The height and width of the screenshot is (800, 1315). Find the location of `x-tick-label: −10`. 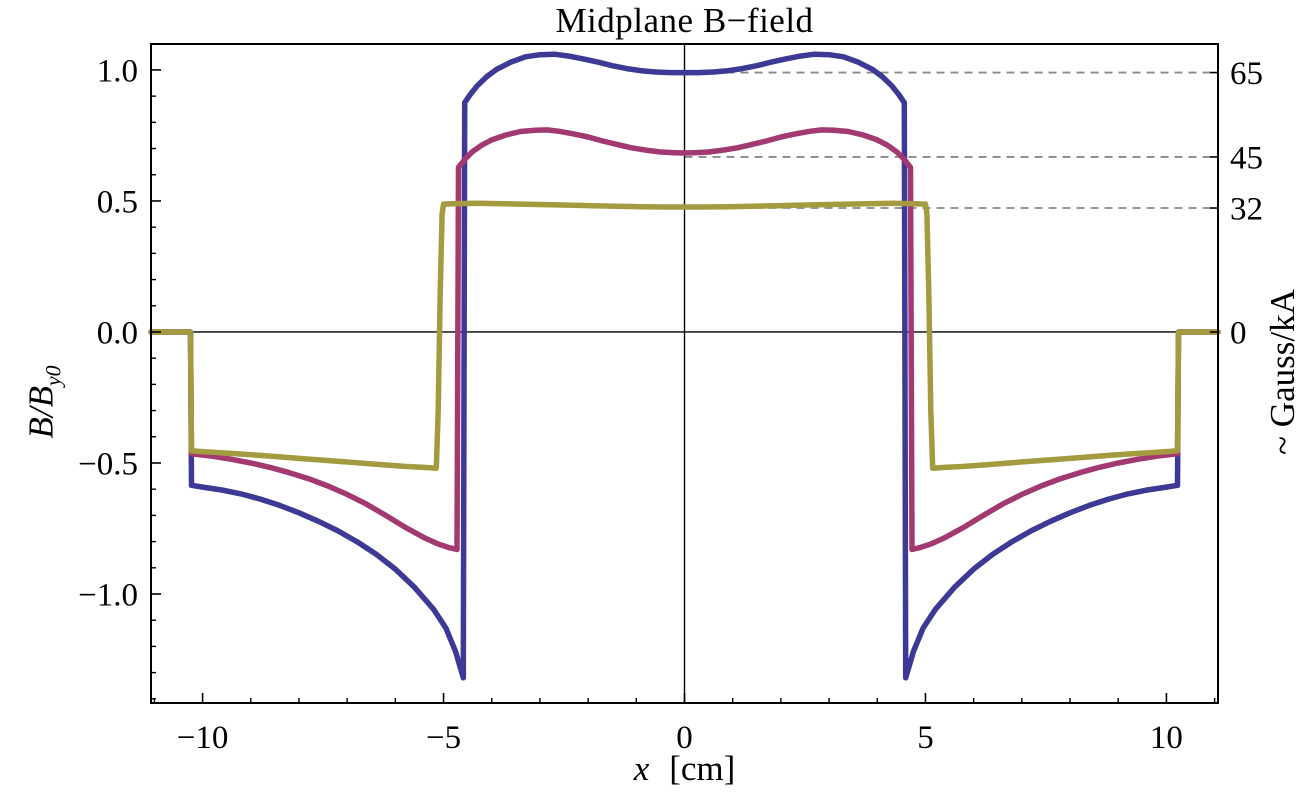

x-tick-label: −10 is located at coordinates (203, 738).